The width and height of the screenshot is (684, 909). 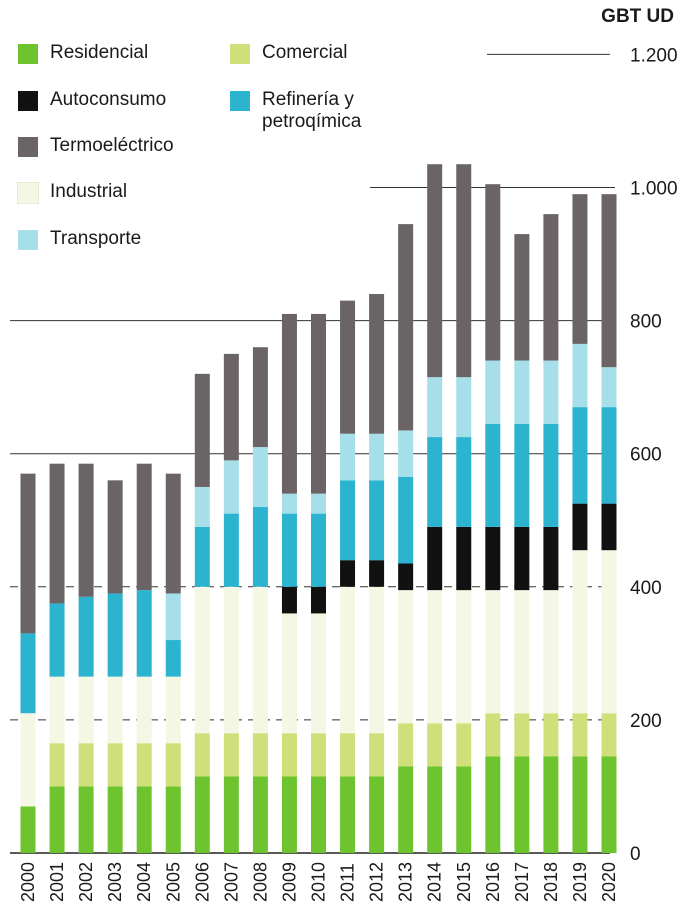 I want to click on bar-stack-2007, so click(x=231, y=603).